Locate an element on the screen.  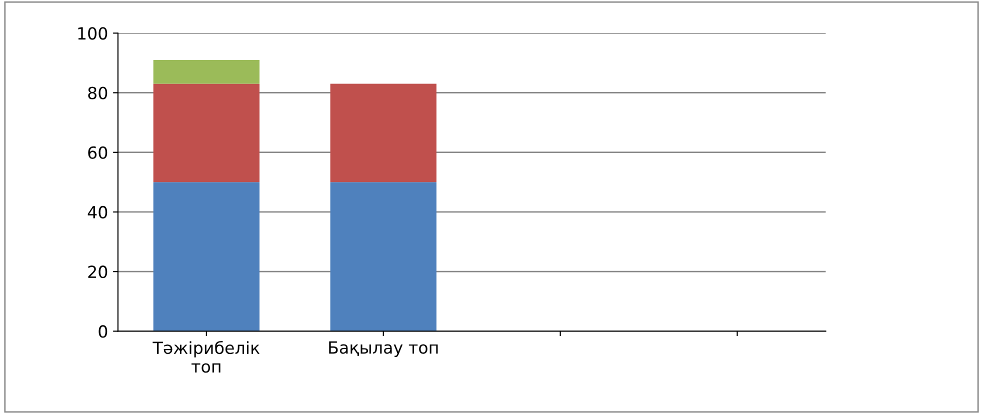
x-tick-label: Тәжірибелік топ is located at coordinates (206, 356).